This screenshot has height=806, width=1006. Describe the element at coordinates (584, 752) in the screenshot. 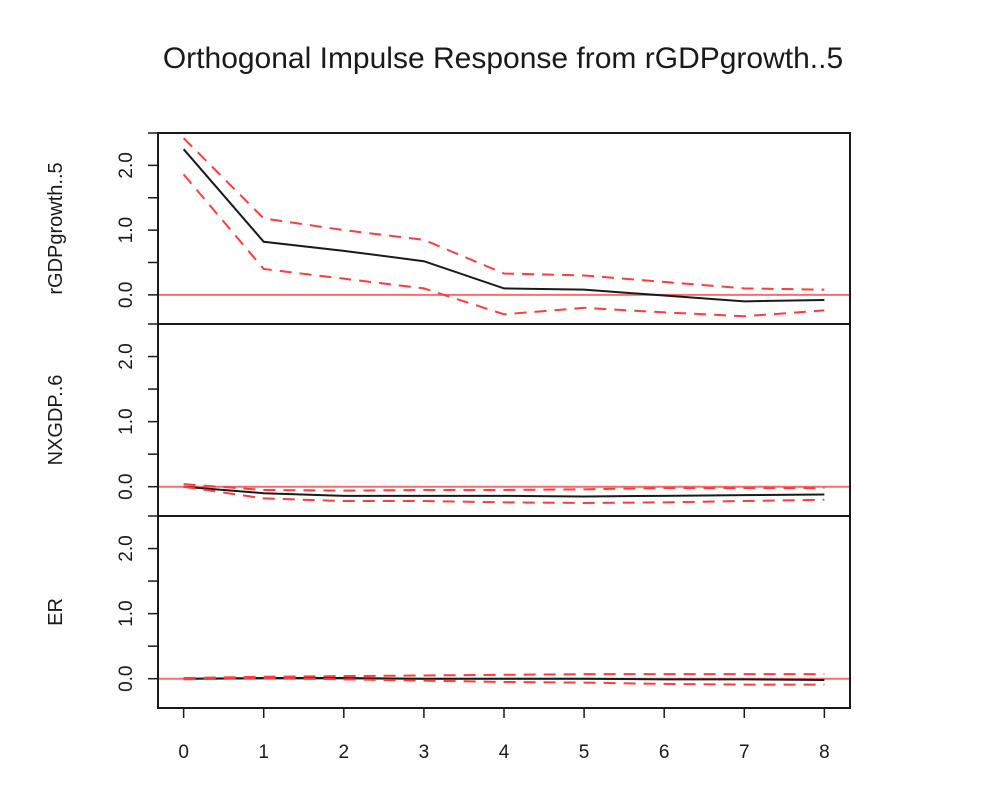

I see `x-tick-label: 5` at that location.